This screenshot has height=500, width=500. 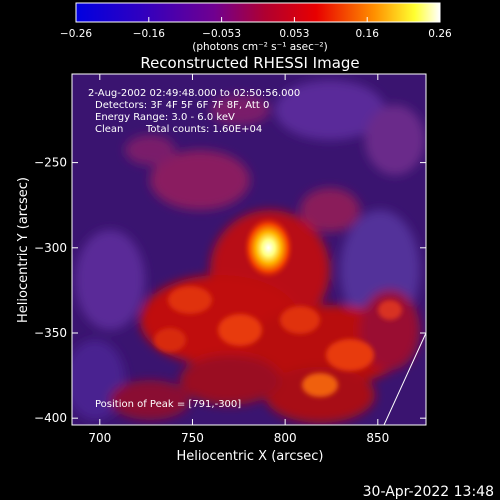 I want to click on peak-position-label: Position of Peak = [791,-300], so click(x=168, y=404).